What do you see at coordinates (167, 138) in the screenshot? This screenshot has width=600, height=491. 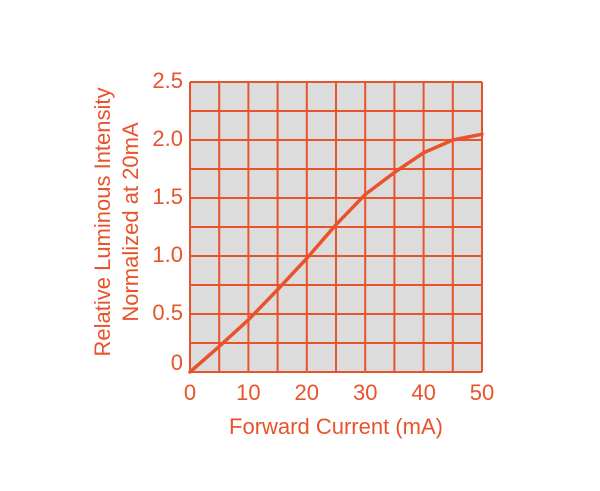 I see `y-tick-label: 2.0` at bounding box center [167, 138].